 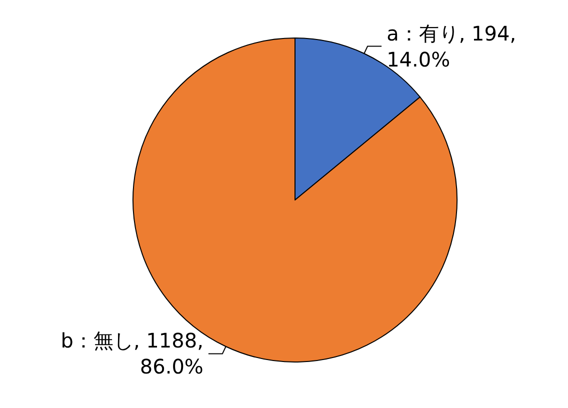 What do you see at coordinates (451, 46) in the screenshot?
I see `slice-label: a：有り, 194, 14.0%` at bounding box center [451, 46].